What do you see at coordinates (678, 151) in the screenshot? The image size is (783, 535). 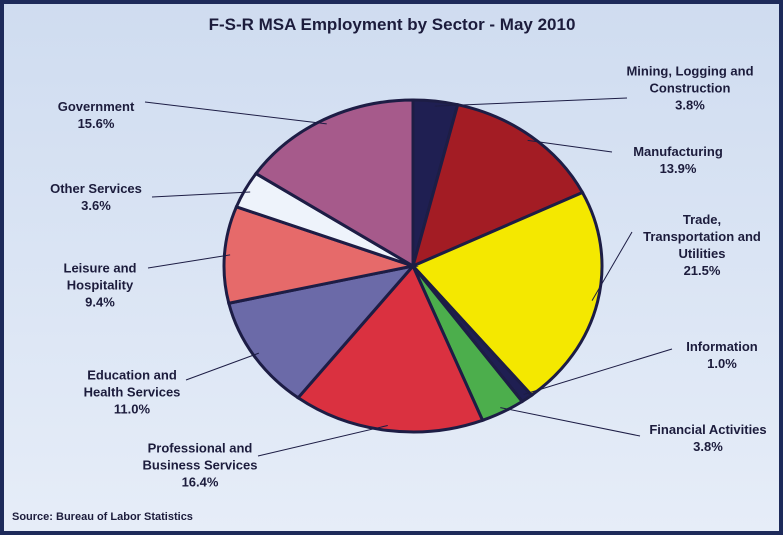 I see `category-label: Manufacturing` at bounding box center [678, 151].